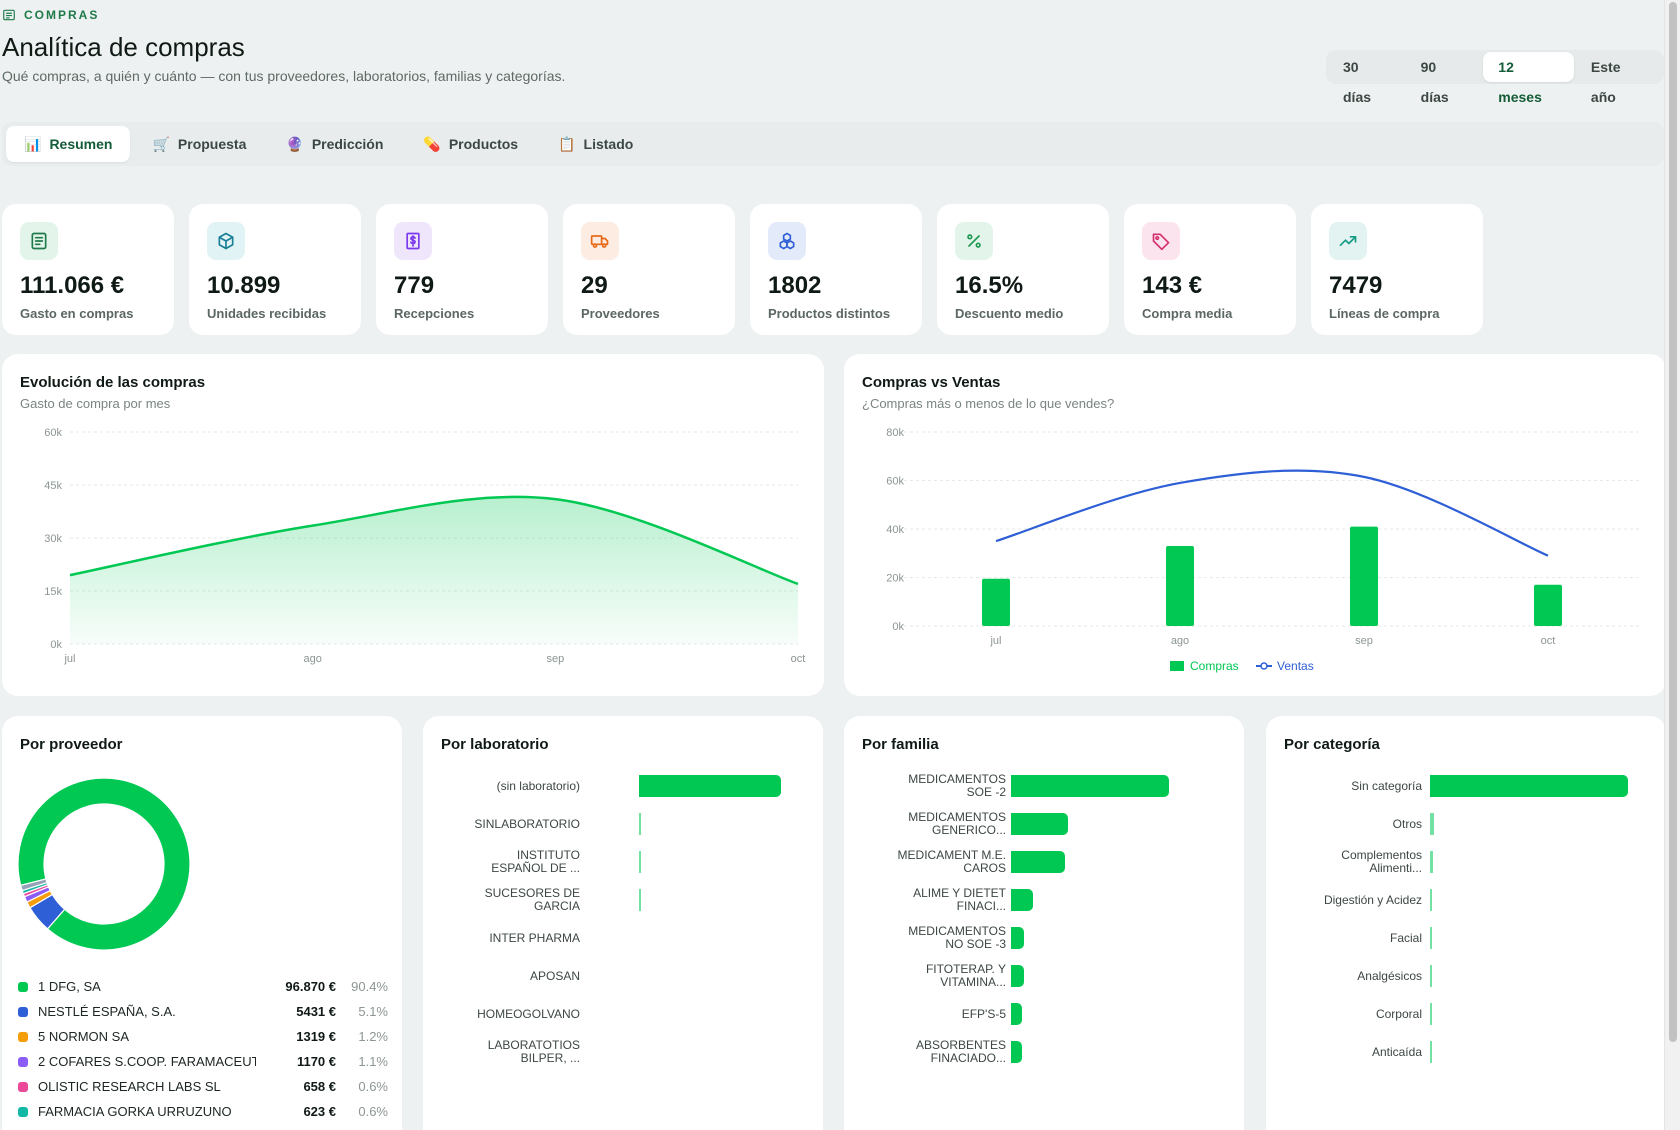 This screenshot has height=1130, width=1680. I want to click on laboratorio-label: APOSAN, so click(554, 975).